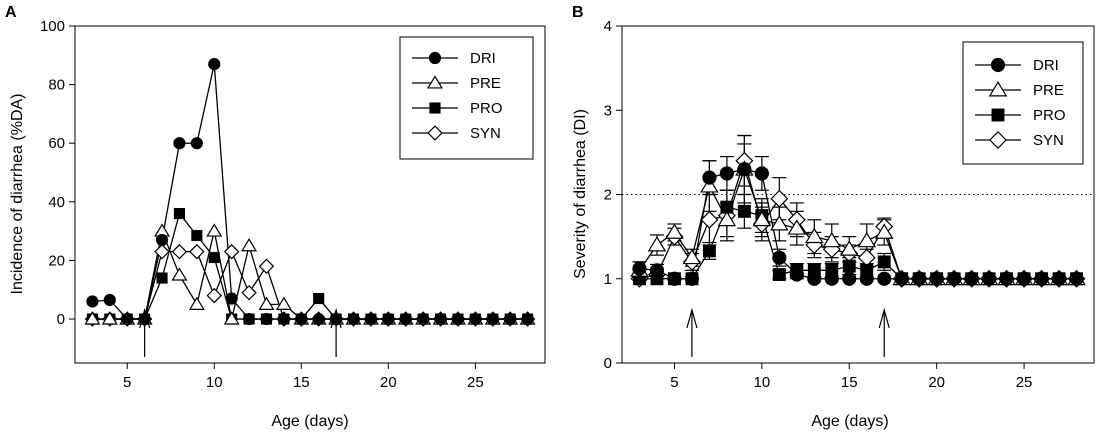  Describe the element at coordinates (486, 108) in the screenshot. I see `panel-a-legend-label-pro: PRO` at that location.